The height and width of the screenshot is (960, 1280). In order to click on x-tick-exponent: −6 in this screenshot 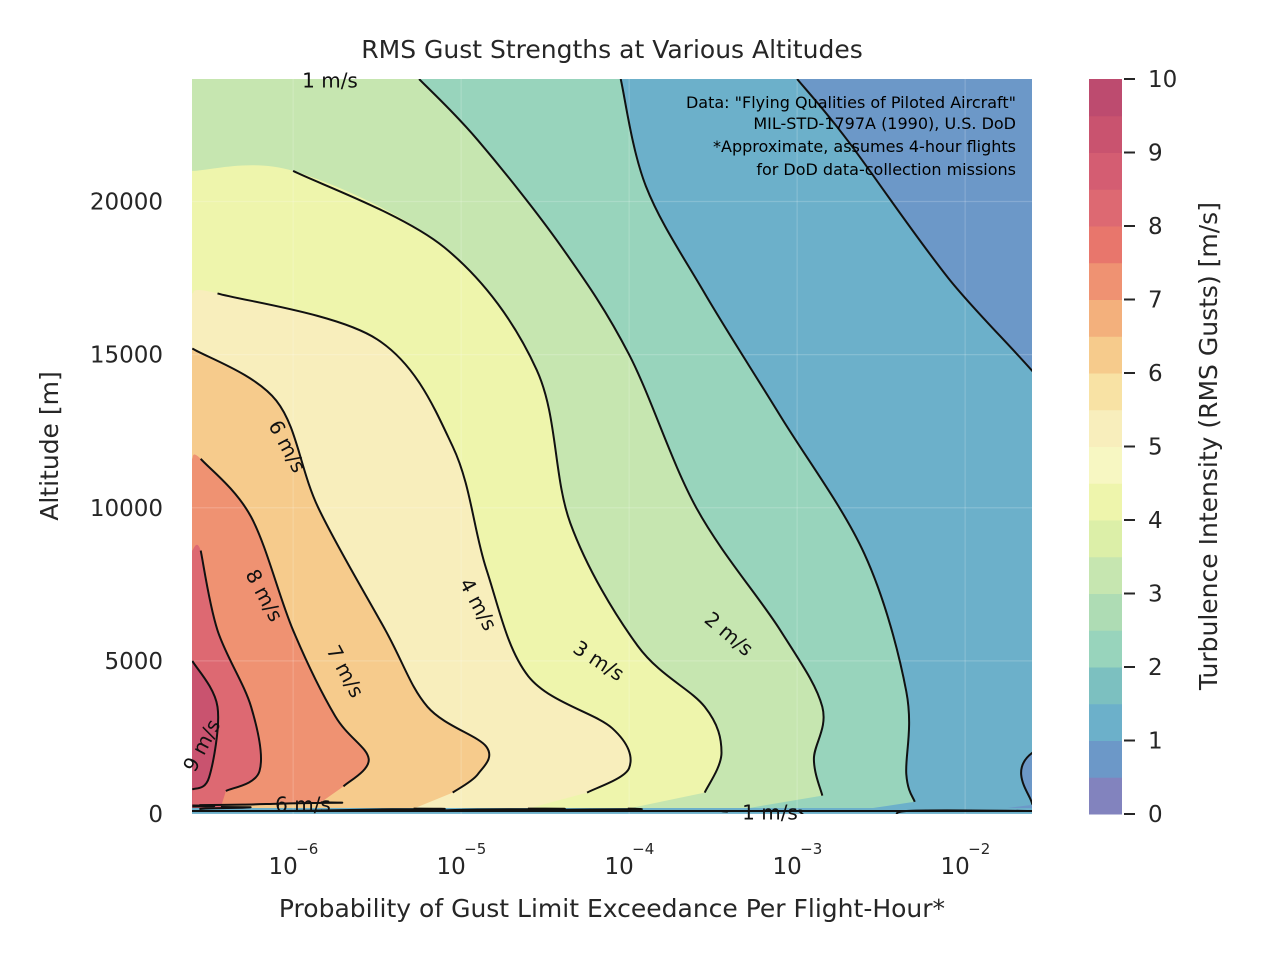, I will do `click(307, 849)`.